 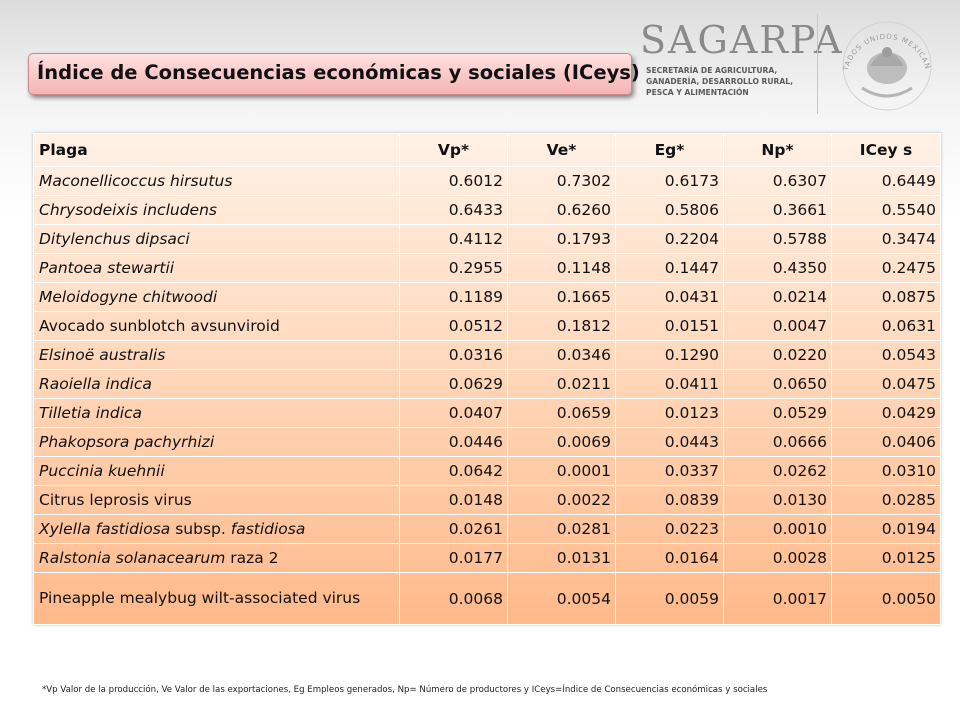 What do you see at coordinates (777, 239) in the screenshot?
I see `value-cell: 0.5788` at bounding box center [777, 239].